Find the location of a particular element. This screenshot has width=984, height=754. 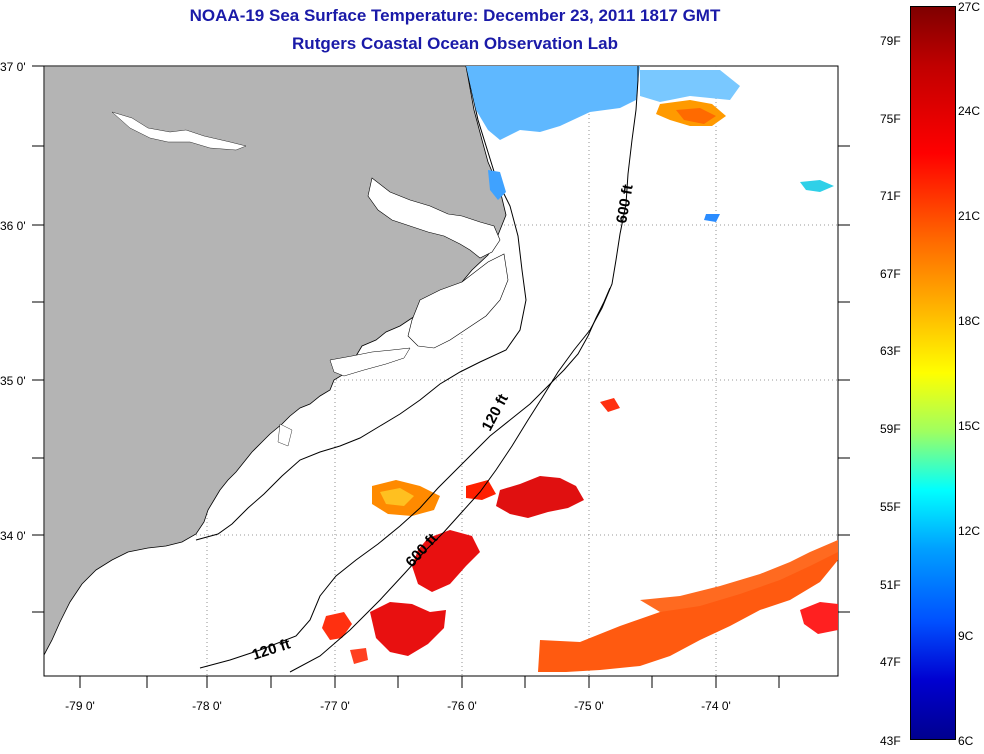

colorbar-f-label: 71F is located at coordinates (890, 196).